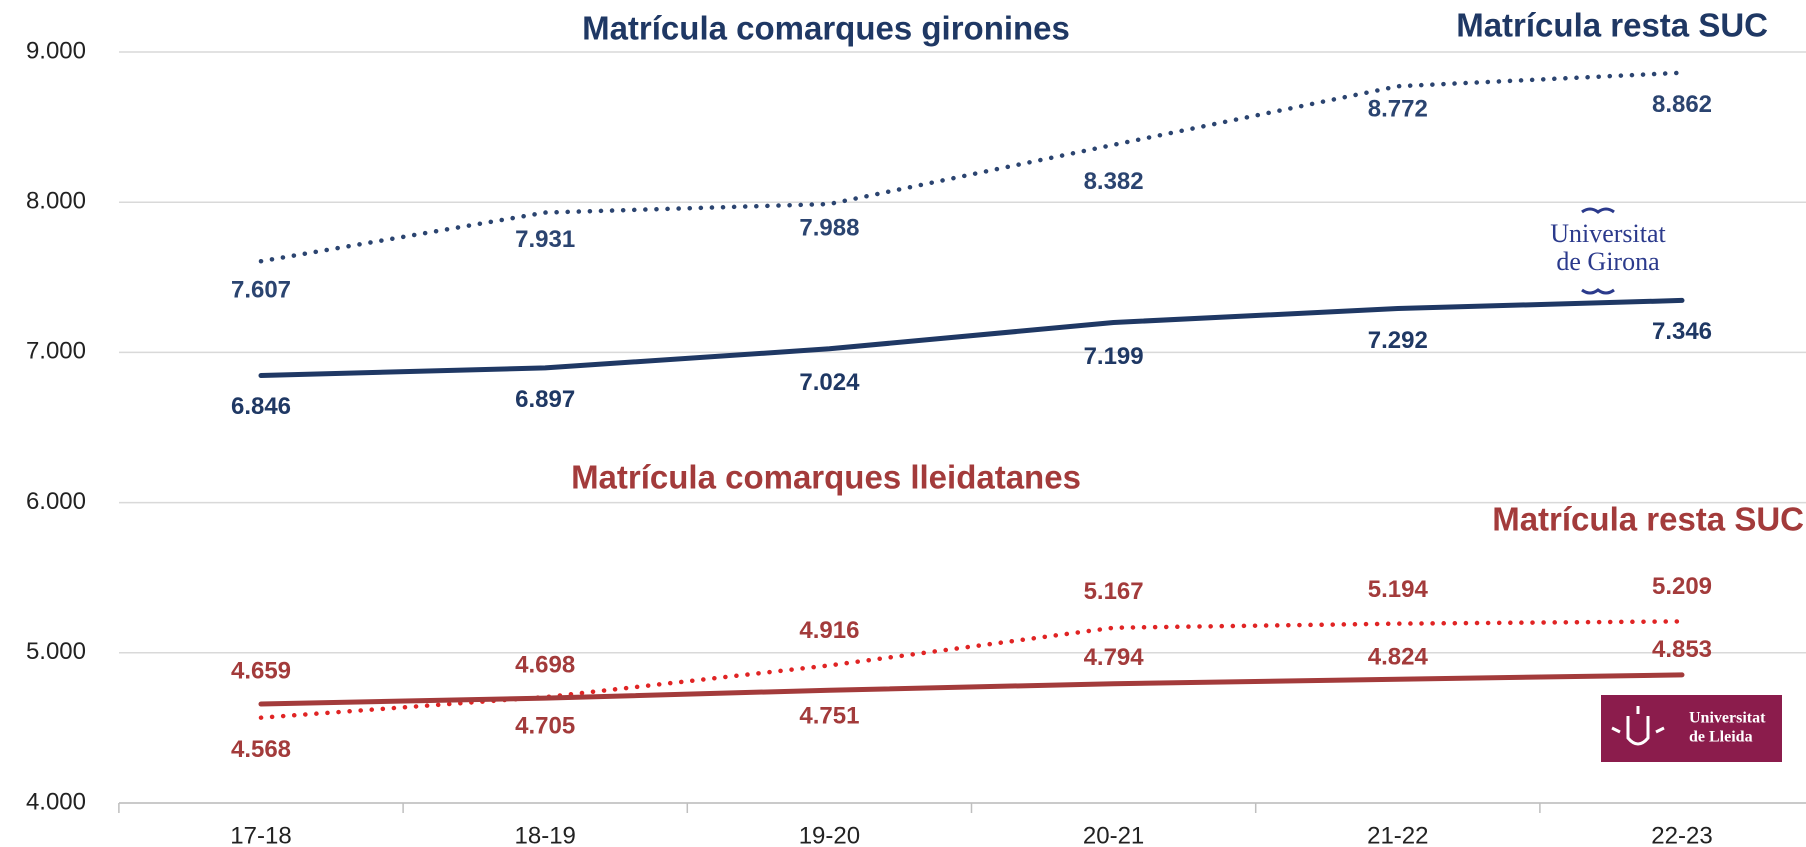  What do you see at coordinates (1398, 589) in the screenshot?
I see `value-label: 5.194` at bounding box center [1398, 589].